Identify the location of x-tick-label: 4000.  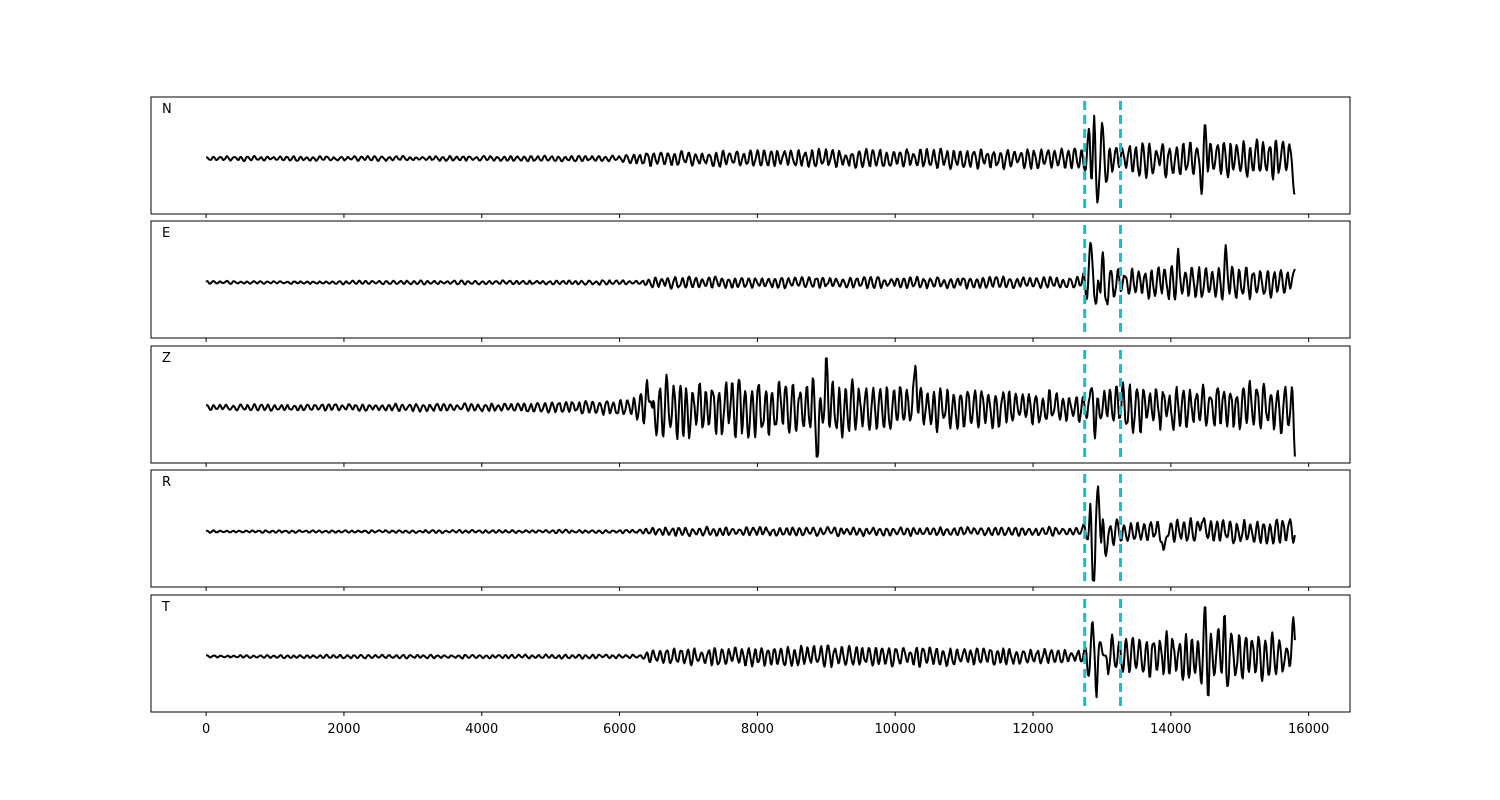
(481, 729).